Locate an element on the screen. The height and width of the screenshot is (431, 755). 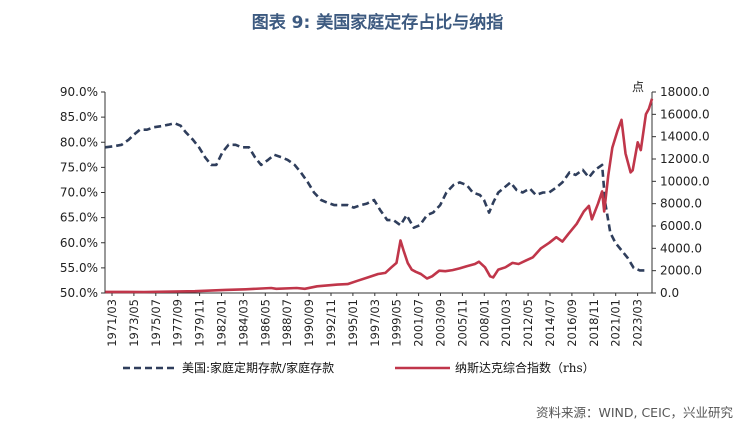
x-tick-label: 2021/01 is located at coordinates (616, 323).